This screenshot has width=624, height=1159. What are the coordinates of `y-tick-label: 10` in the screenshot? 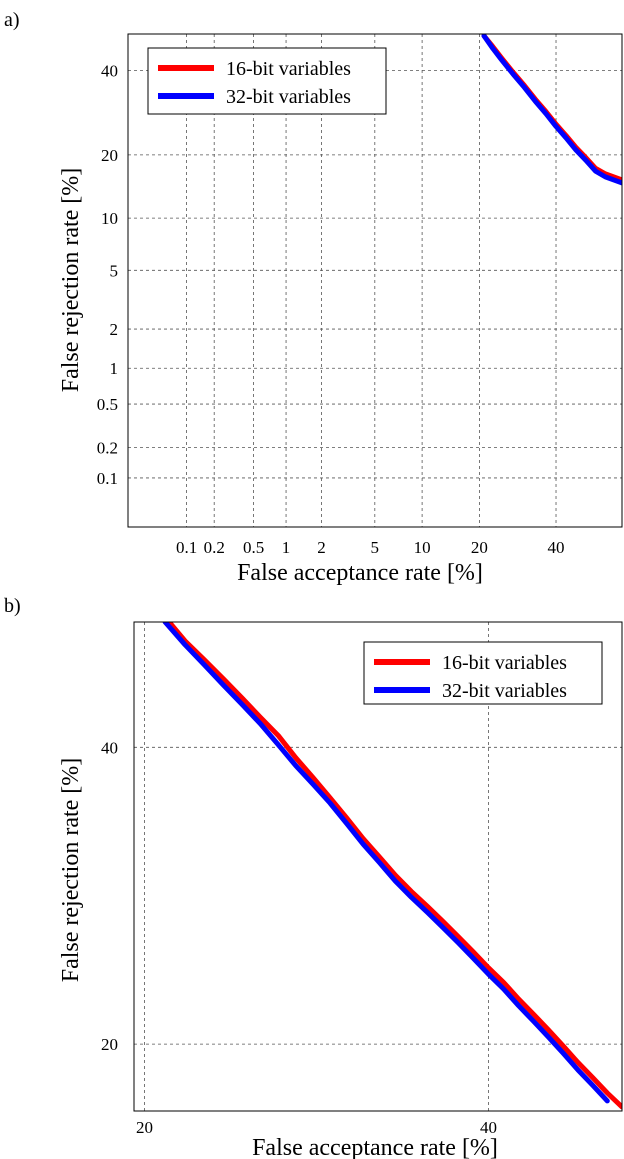 It's located at (109, 218).